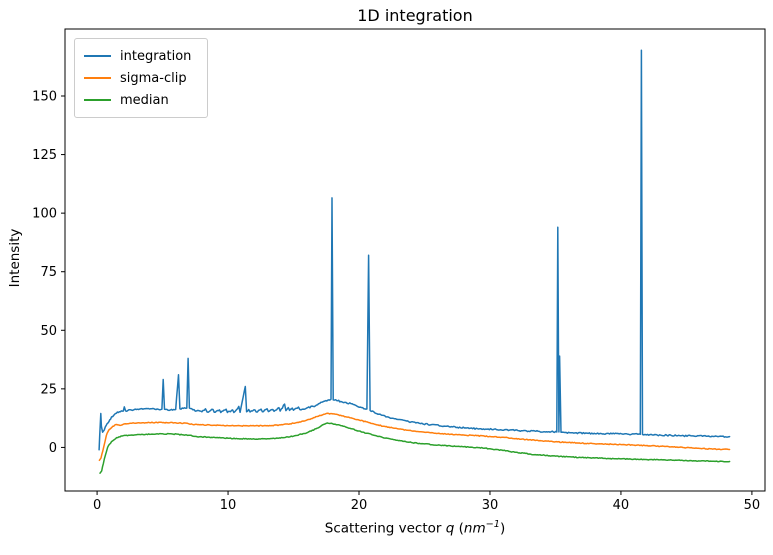  I want to click on legend-item-sigma-clip: sigma-clip, so click(141, 78).